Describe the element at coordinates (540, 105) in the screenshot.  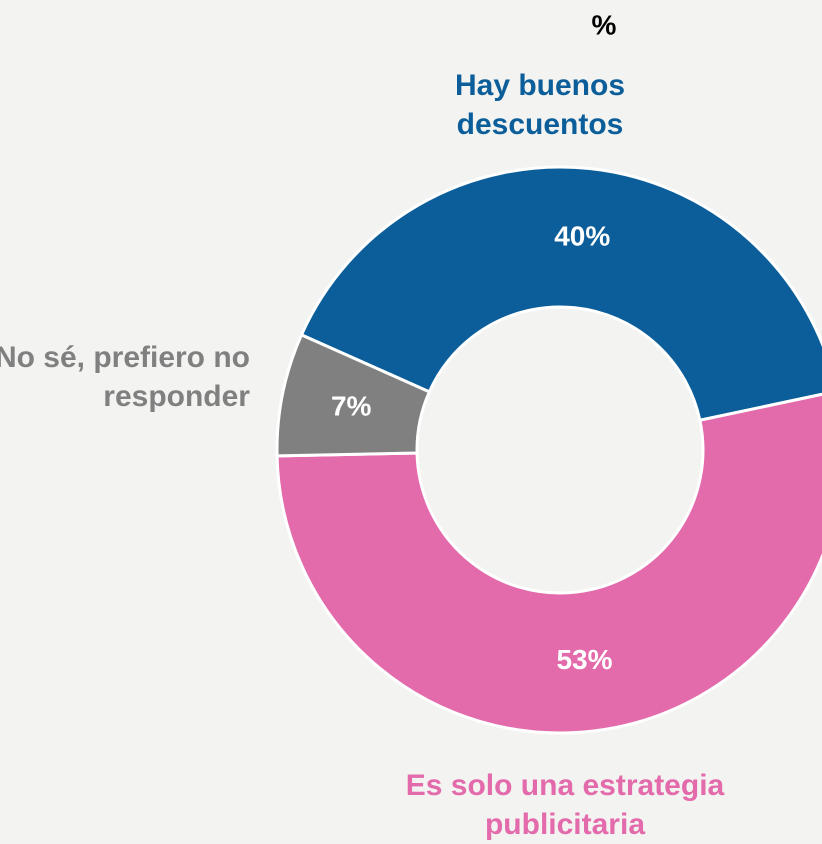
I see `category-label: Hay buenos descuentos` at that location.